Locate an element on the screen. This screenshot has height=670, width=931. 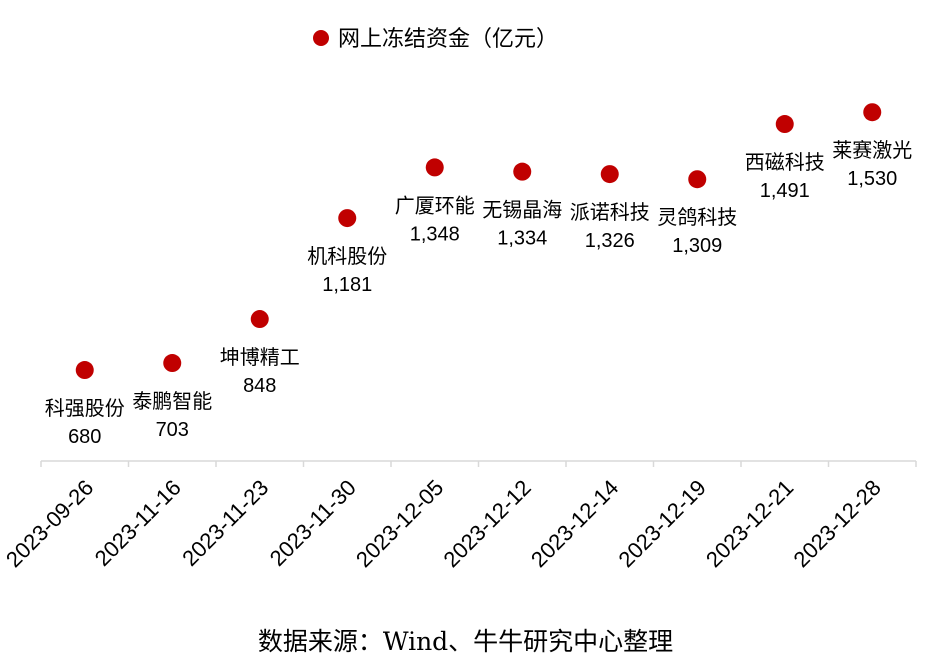
data-point-group: 科强股份 680 is located at coordinates (85, 404).